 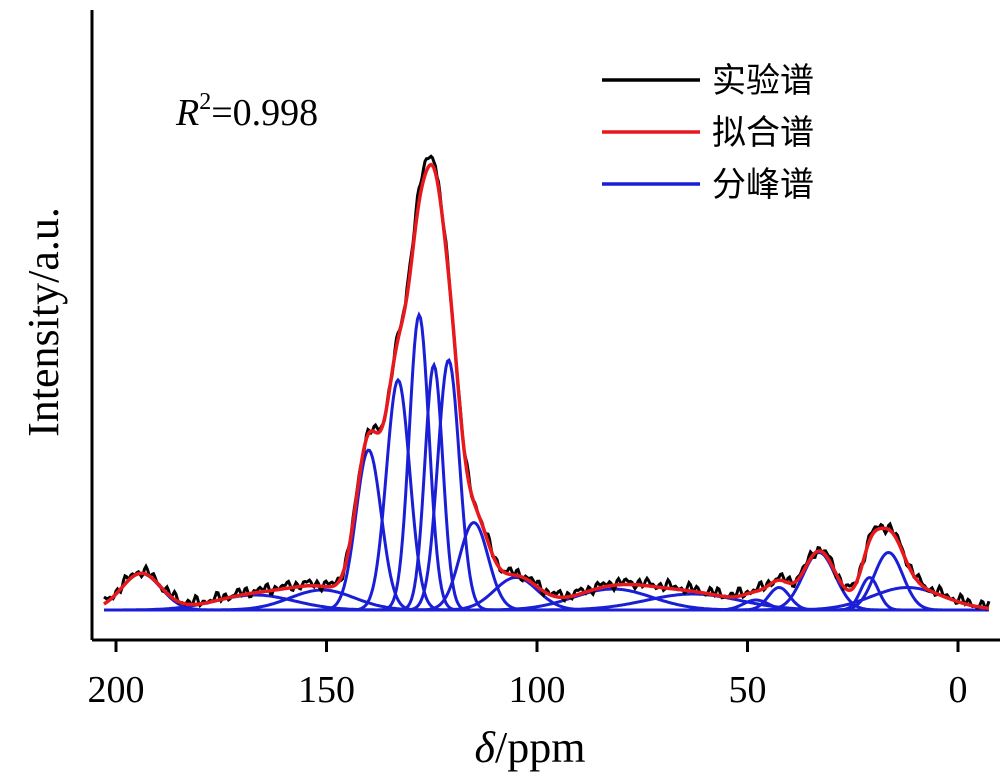 What do you see at coordinates (763, 185) in the screenshot?
I see `legend-label-deconvoluted: 分峰谱` at bounding box center [763, 185].